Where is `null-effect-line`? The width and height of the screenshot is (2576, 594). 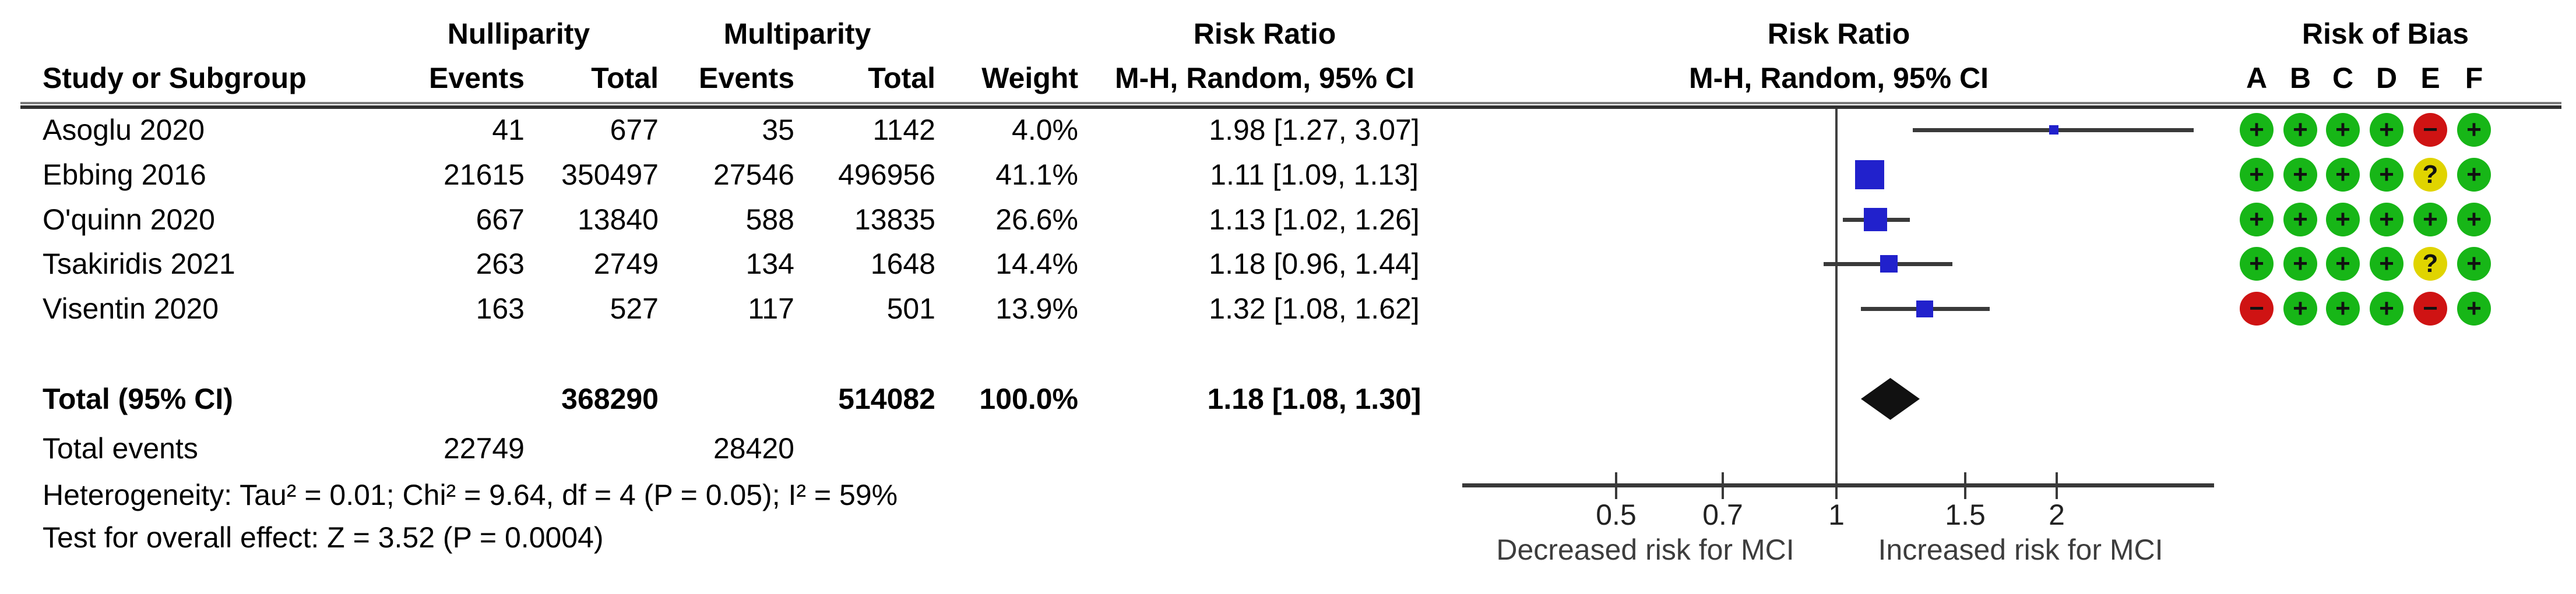 null-effect-line is located at coordinates (1837, 297).